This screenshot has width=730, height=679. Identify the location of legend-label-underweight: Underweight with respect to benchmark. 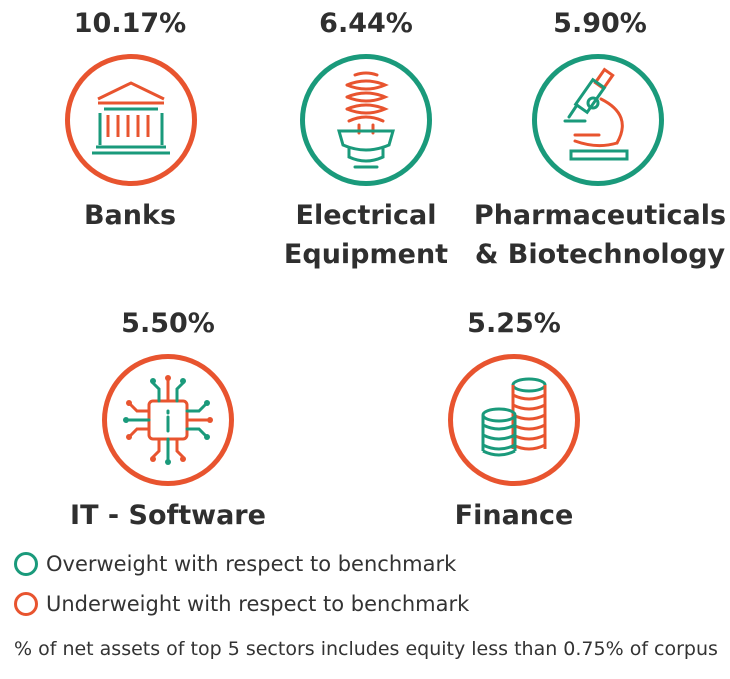
(258, 604).